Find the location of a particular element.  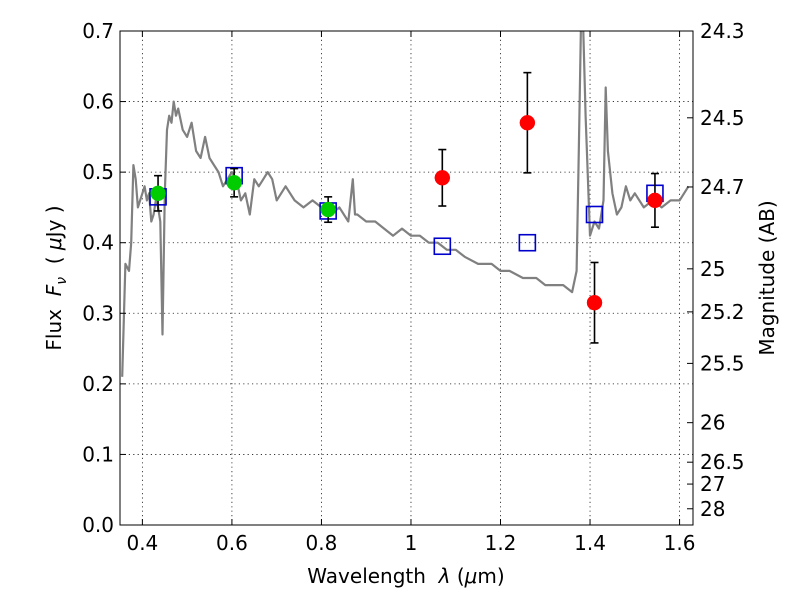

mag-tick-label: 24.7 is located at coordinates (722, 187).